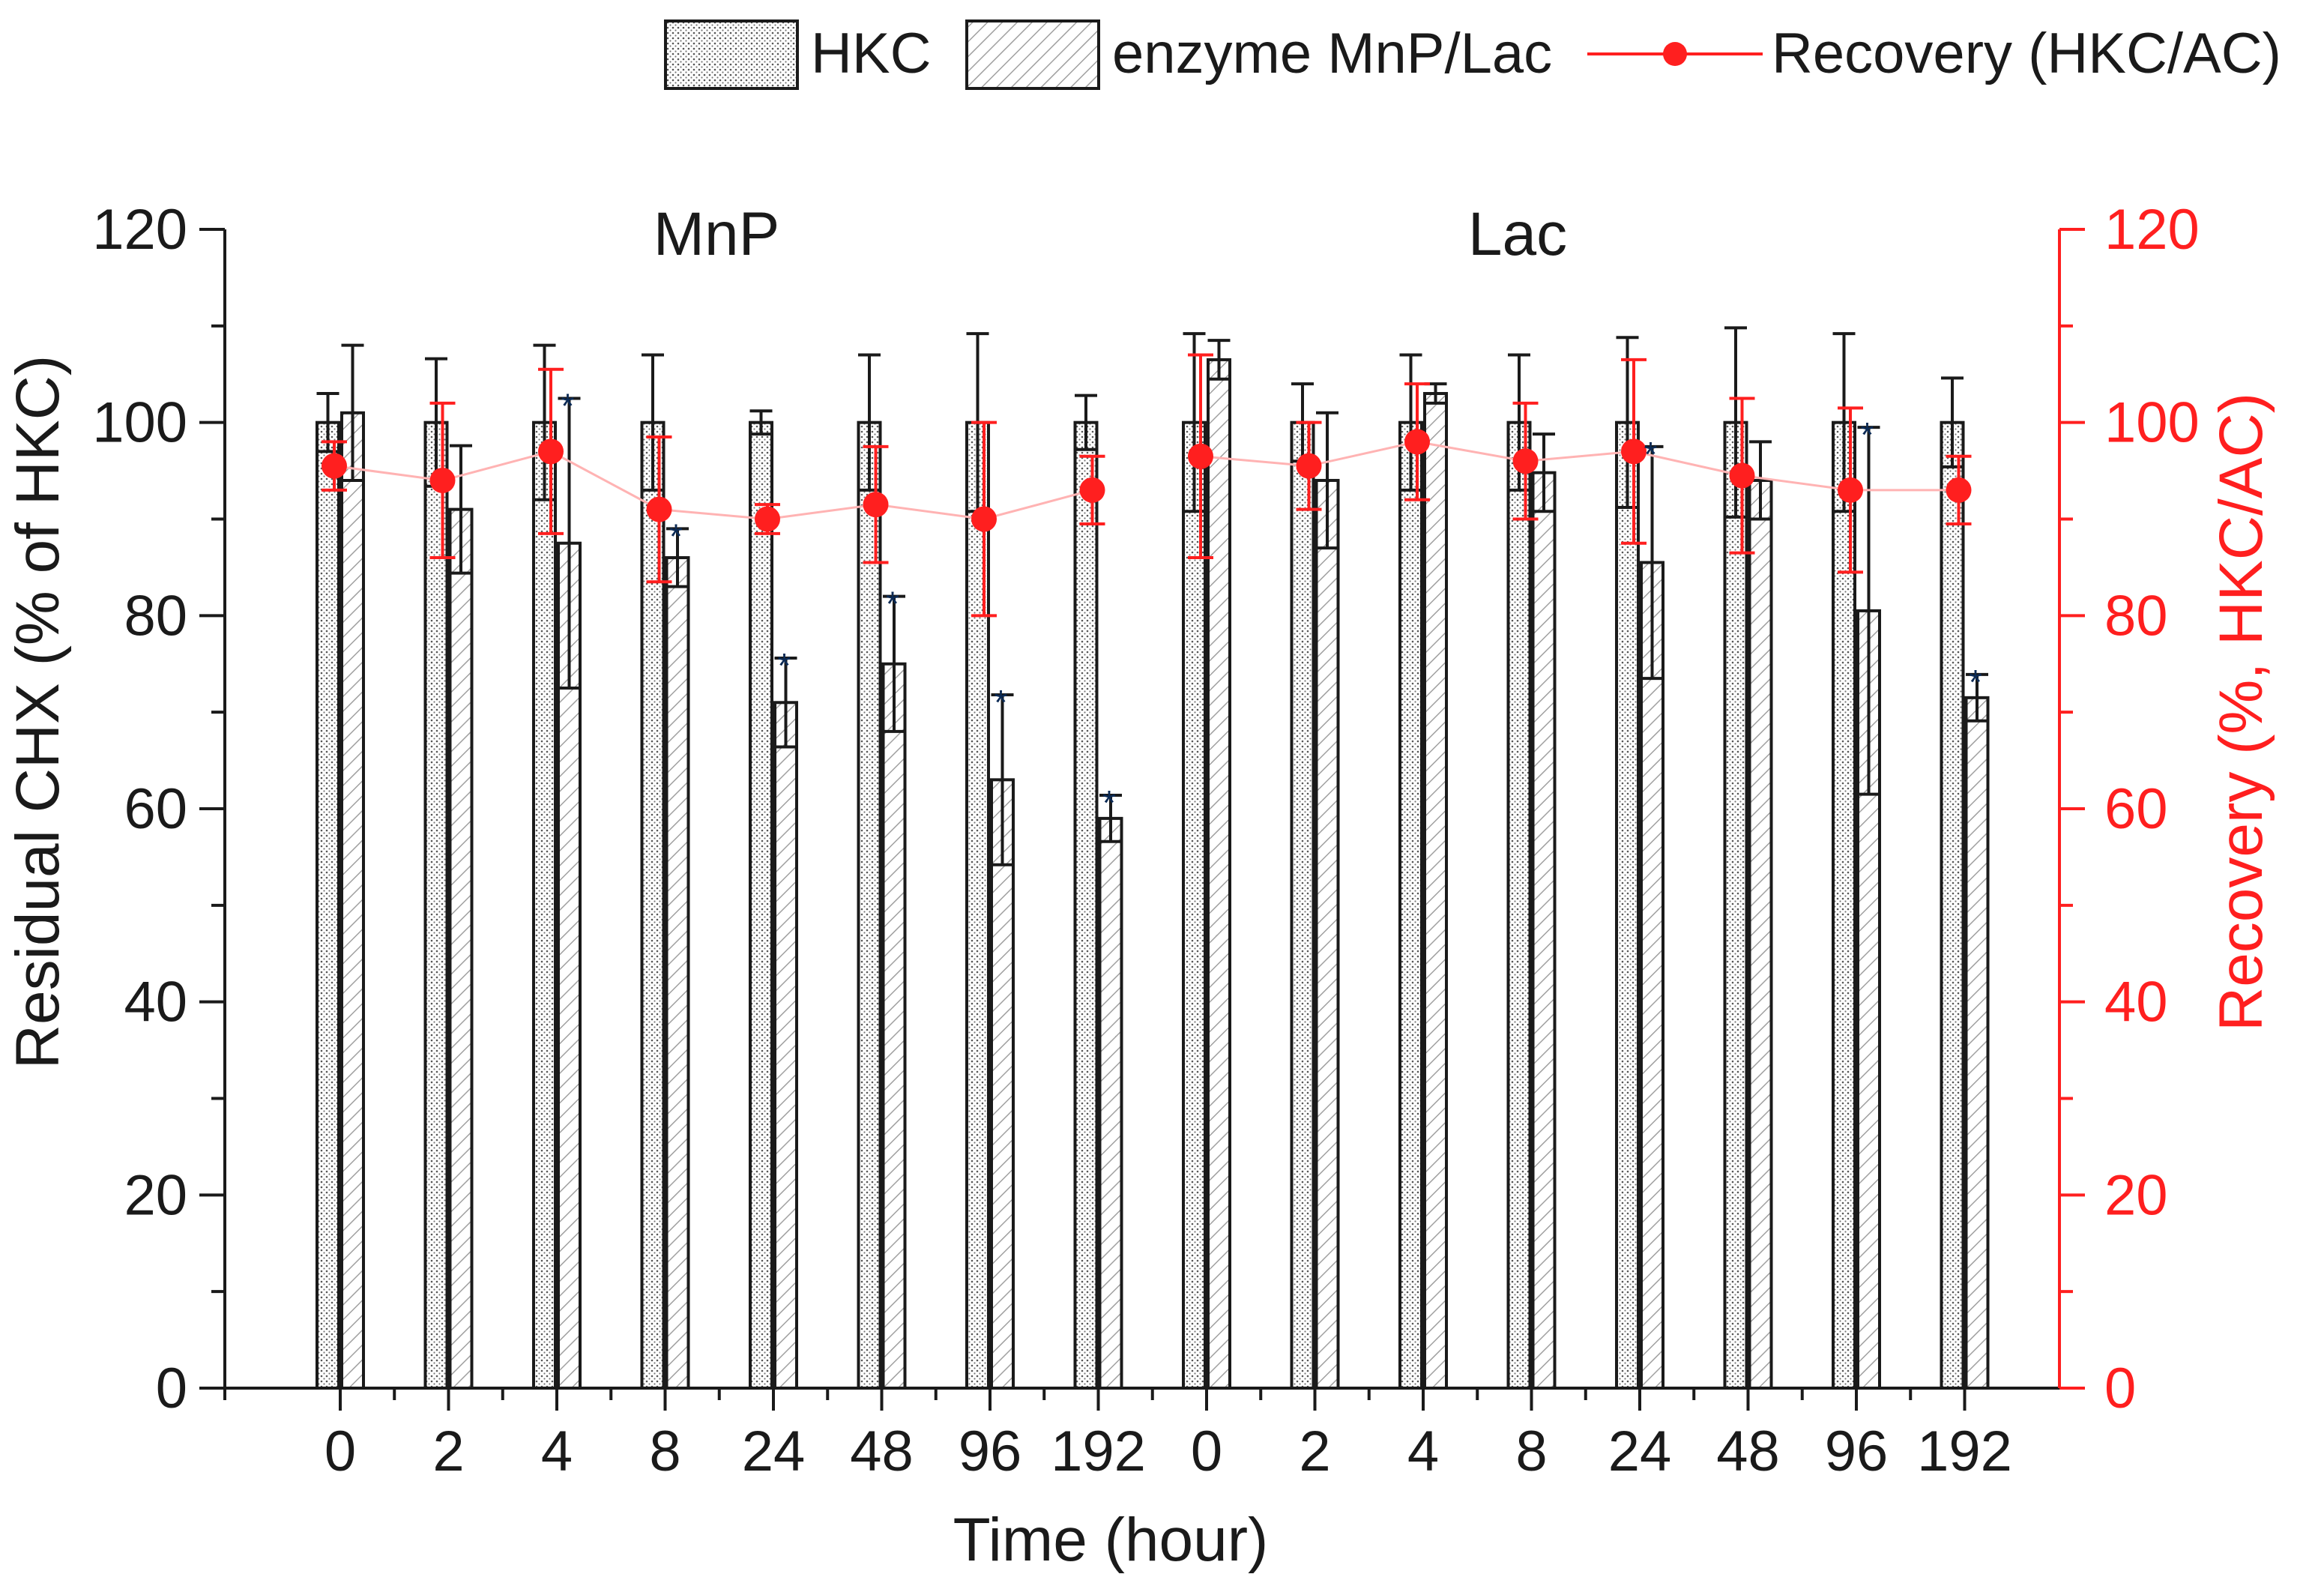  I want to click on x-axis-title: Time (hour), so click(1111, 1540).